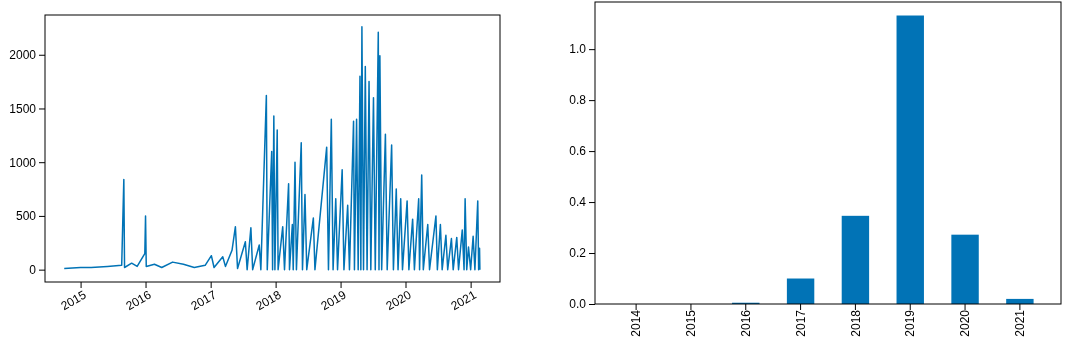 The width and height of the screenshot is (1065, 353). What do you see at coordinates (23, 162) in the screenshot?
I see `y-tick-label: 1000` at bounding box center [23, 162].